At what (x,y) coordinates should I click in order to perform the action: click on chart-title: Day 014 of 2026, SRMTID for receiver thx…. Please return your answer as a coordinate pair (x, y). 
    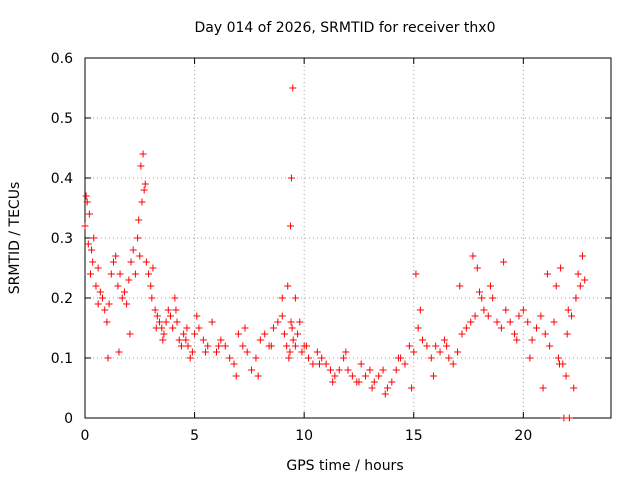
    Looking at the image, I should click on (345, 28).